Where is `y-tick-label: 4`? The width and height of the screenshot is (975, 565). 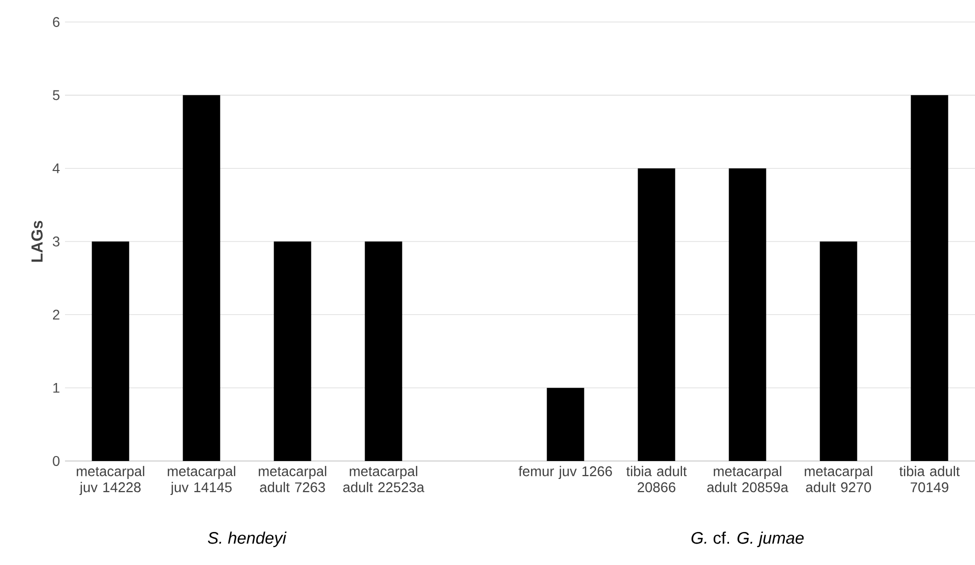
y-tick-label: 4 is located at coordinates (56, 169).